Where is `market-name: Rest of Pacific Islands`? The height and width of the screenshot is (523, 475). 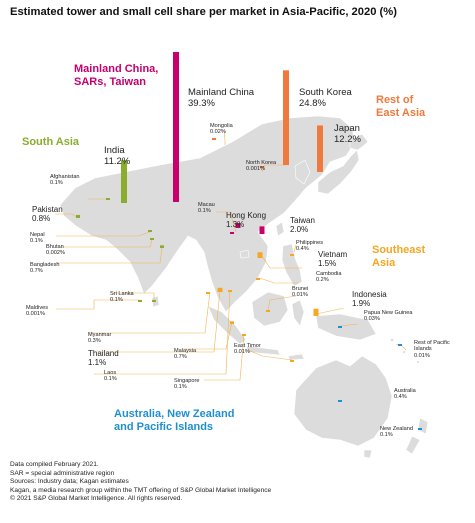 market-name: Rest of Pacific Islands is located at coordinates (432, 346).